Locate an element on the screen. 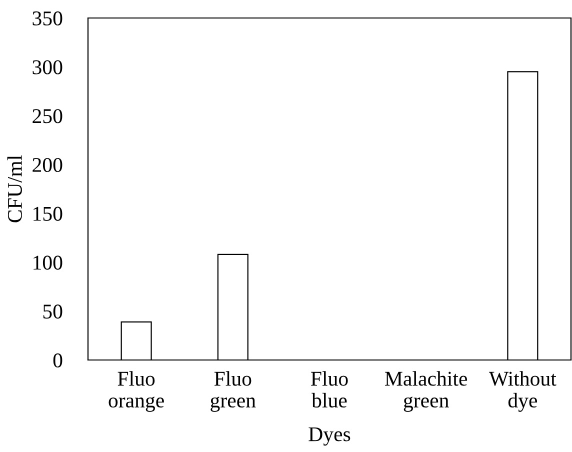  y-axis-title: CFU/ml is located at coordinates (14, 188).